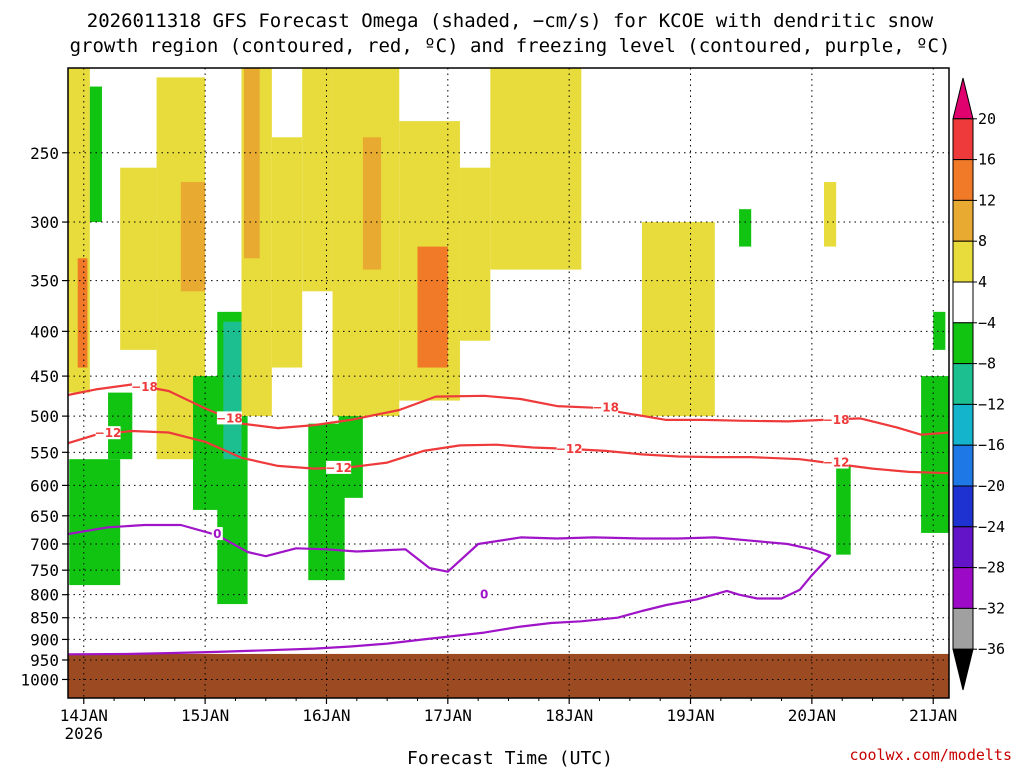 This screenshot has height=768, width=1024. What do you see at coordinates (44, 516) in the screenshot?
I see `y-tick-label: 650` at bounding box center [44, 516].